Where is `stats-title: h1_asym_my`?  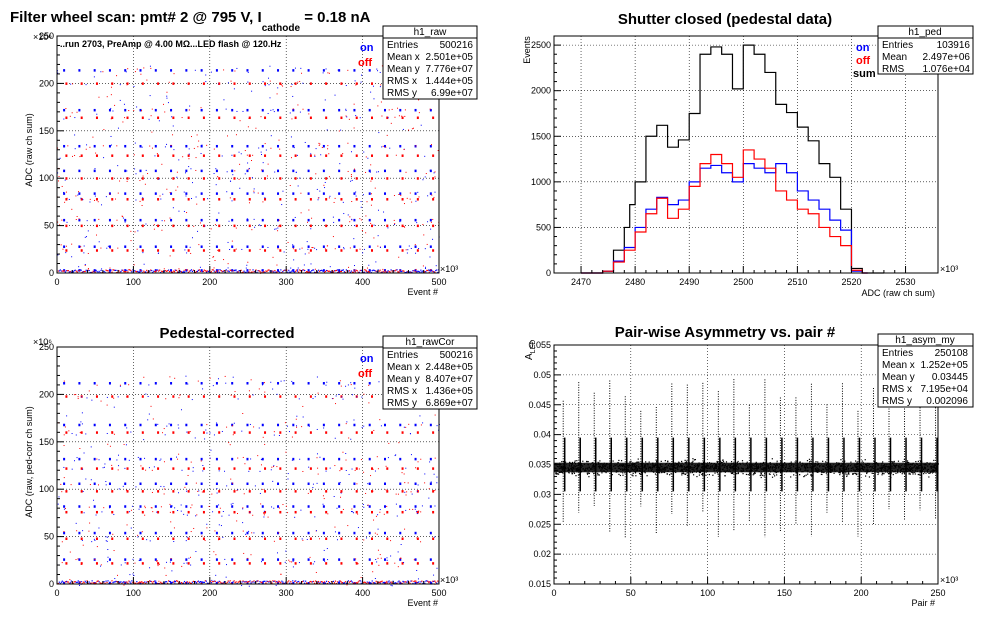 stats-title: h1_asym_my is located at coordinates (924, 340).